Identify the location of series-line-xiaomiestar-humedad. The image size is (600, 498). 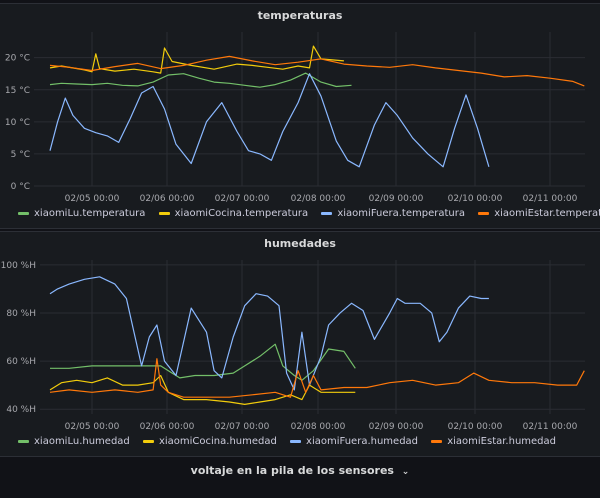
(317, 378).